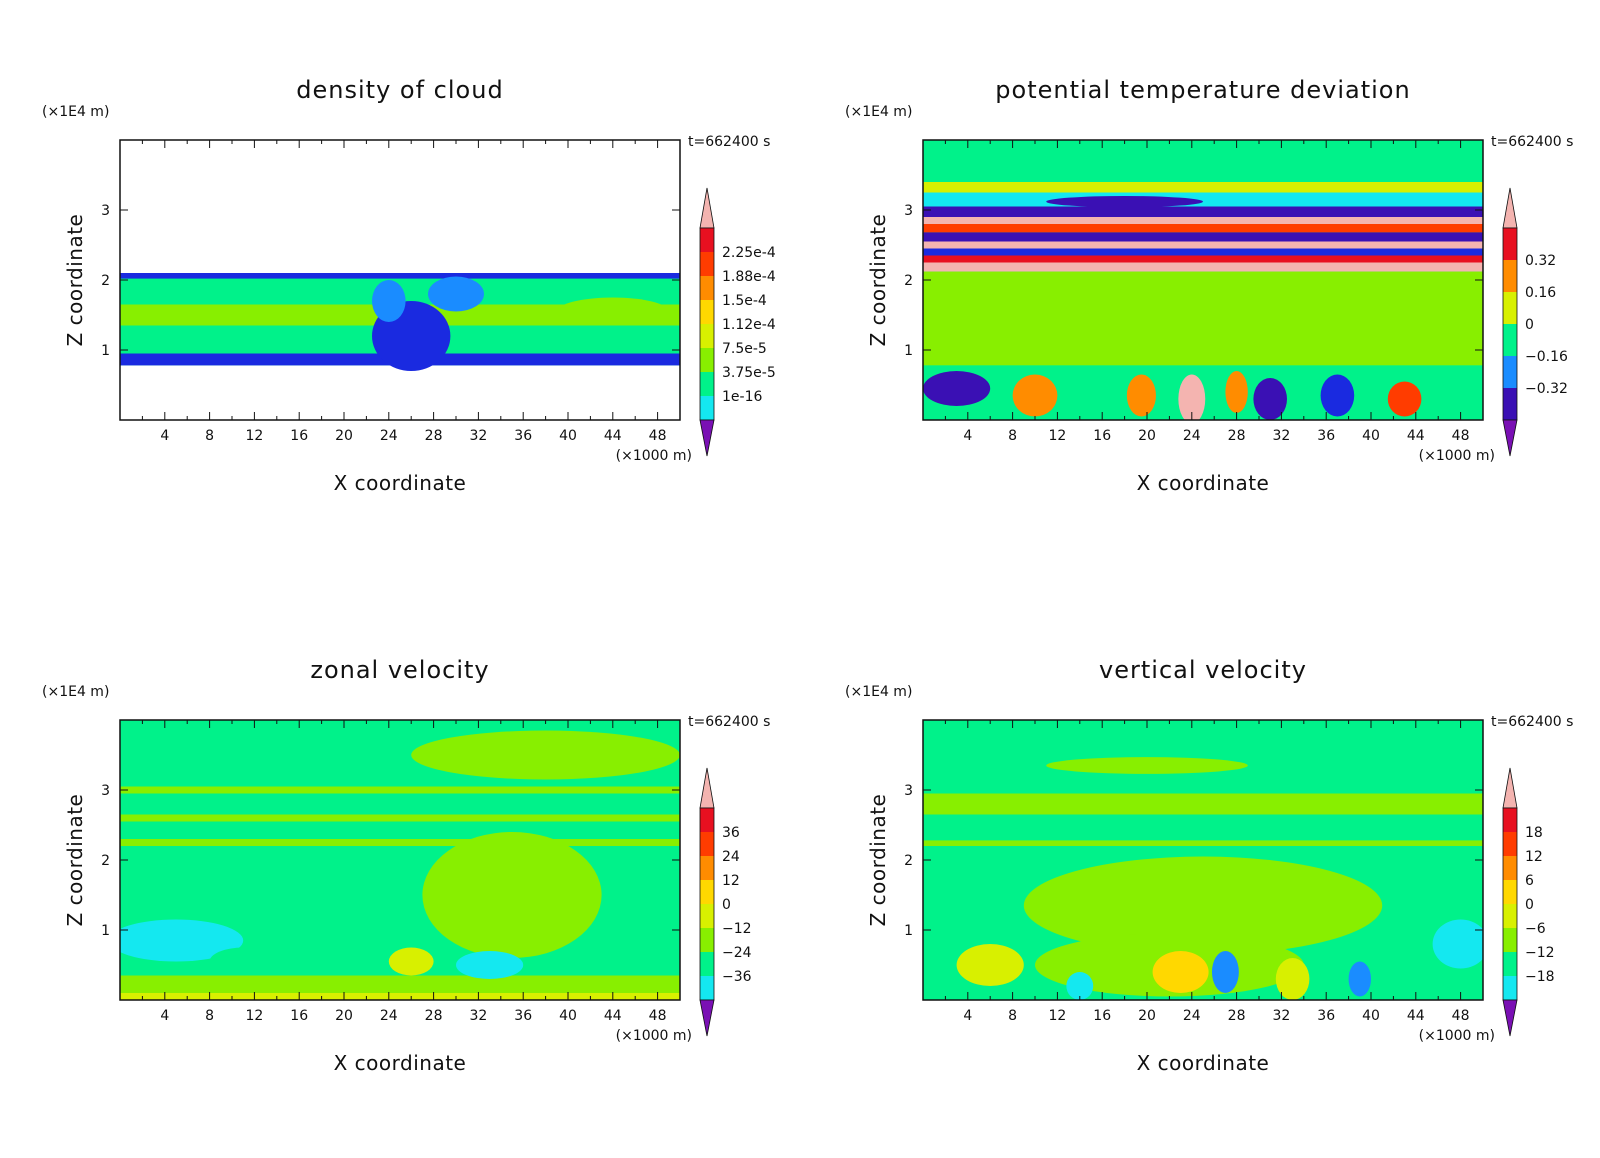 The image size is (1600, 1158). I want to click on x-tick-label: 44, so click(1416, 1016).